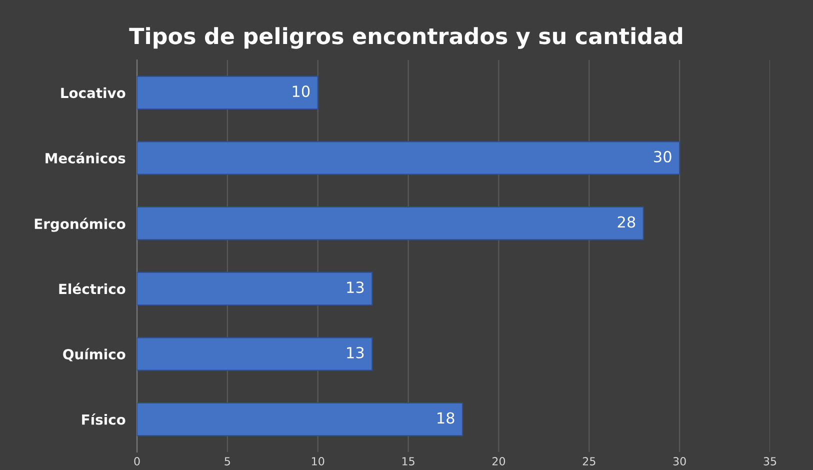 This screenshot has height=470, width=813. What do you see at coordinates (499, 461) in the screenshot?
I see `x-tick-label: 20` at bounding box center [499, 461].